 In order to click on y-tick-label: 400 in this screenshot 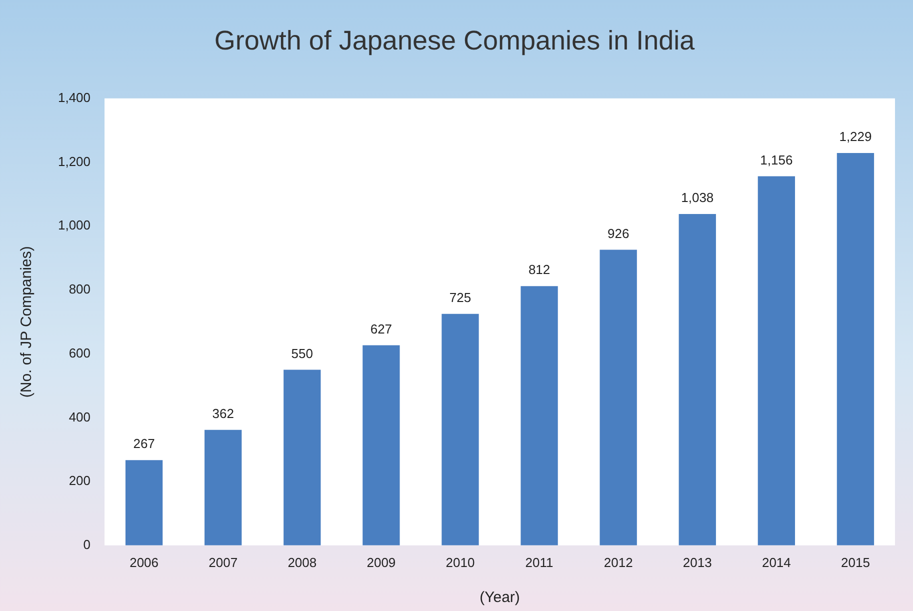, I will do `click(79, 416)`.